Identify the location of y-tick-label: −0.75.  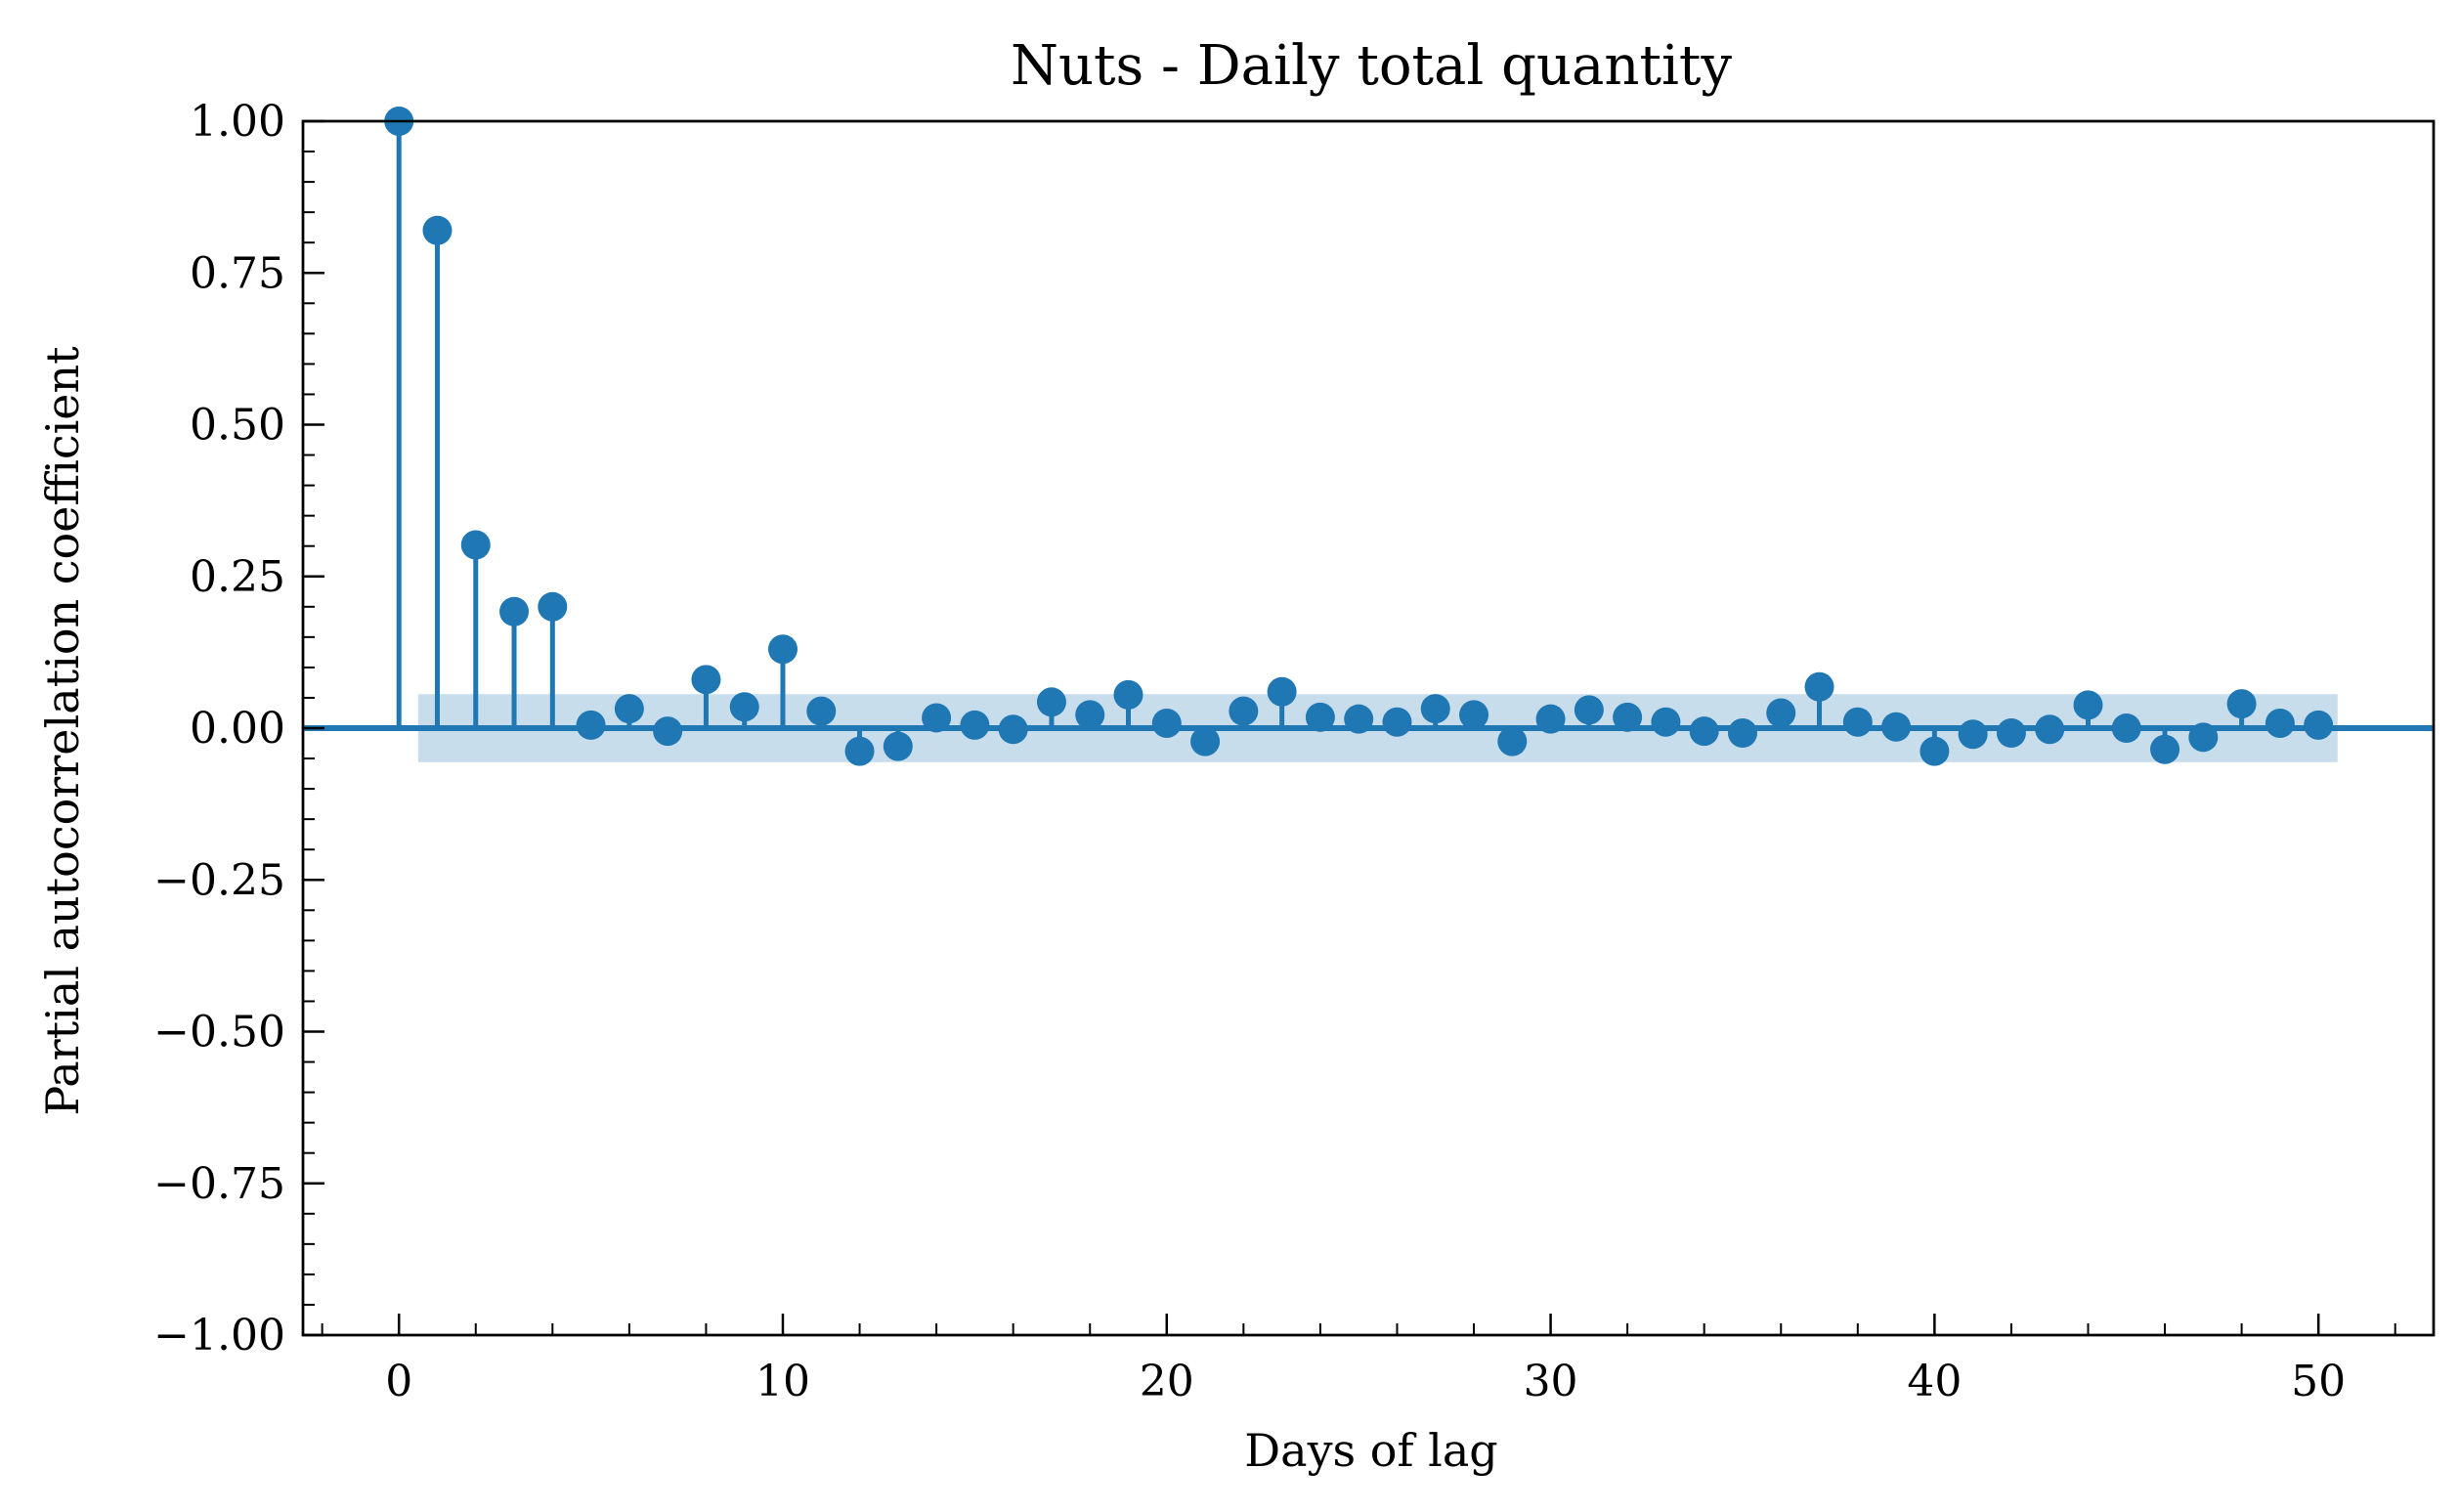
(219, 1184).